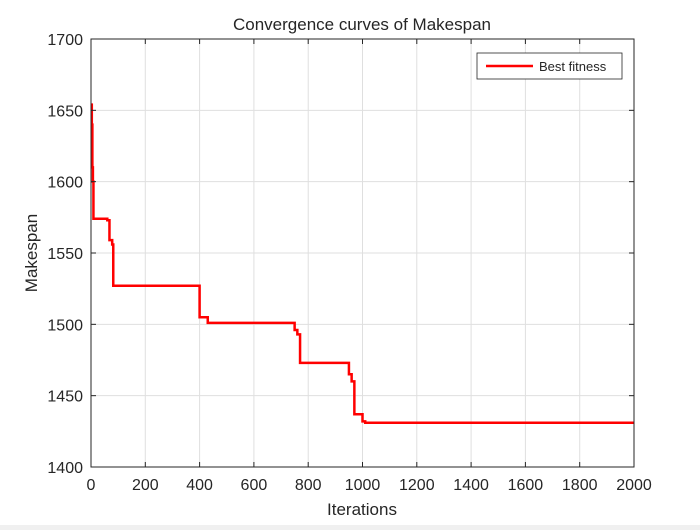  What do you see at coordinates (526, 485) in the screenshot?
I see `x-tick-label: 1600` at bounding box center [526, 485].